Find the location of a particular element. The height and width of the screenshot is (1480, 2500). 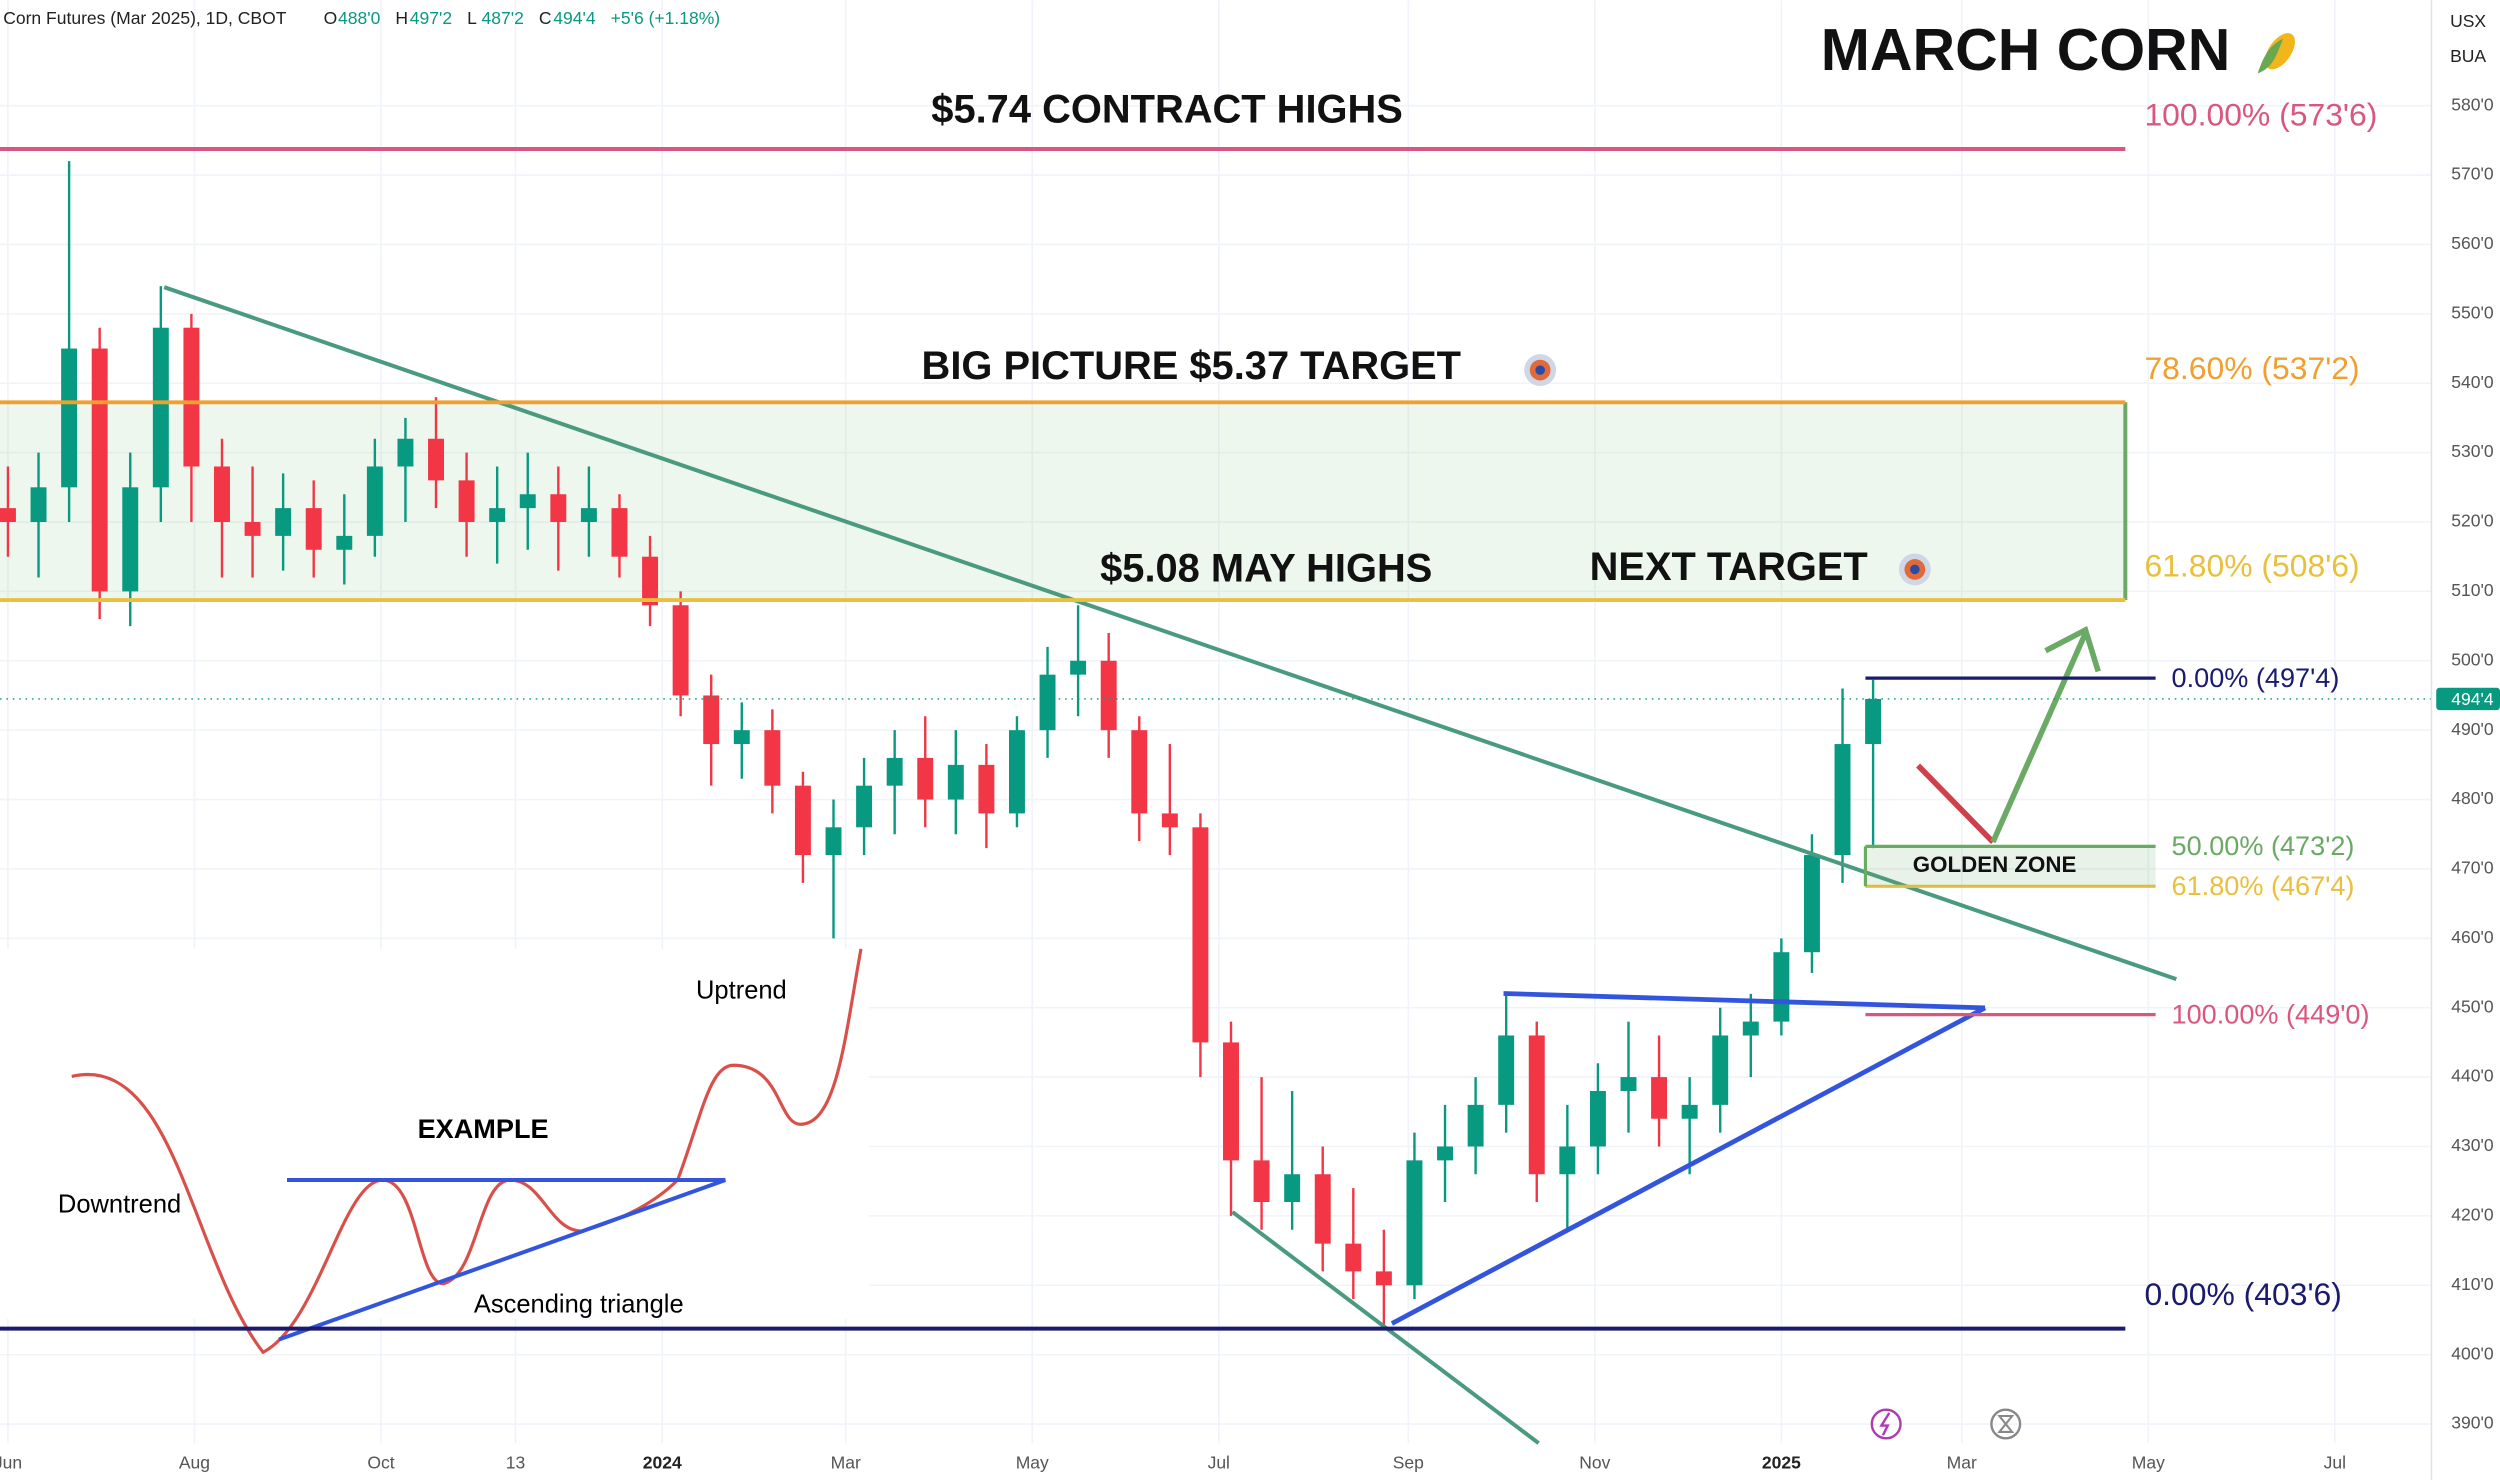

fib-label: 61.80% (508'6) is located at coordinates (2251, 566).